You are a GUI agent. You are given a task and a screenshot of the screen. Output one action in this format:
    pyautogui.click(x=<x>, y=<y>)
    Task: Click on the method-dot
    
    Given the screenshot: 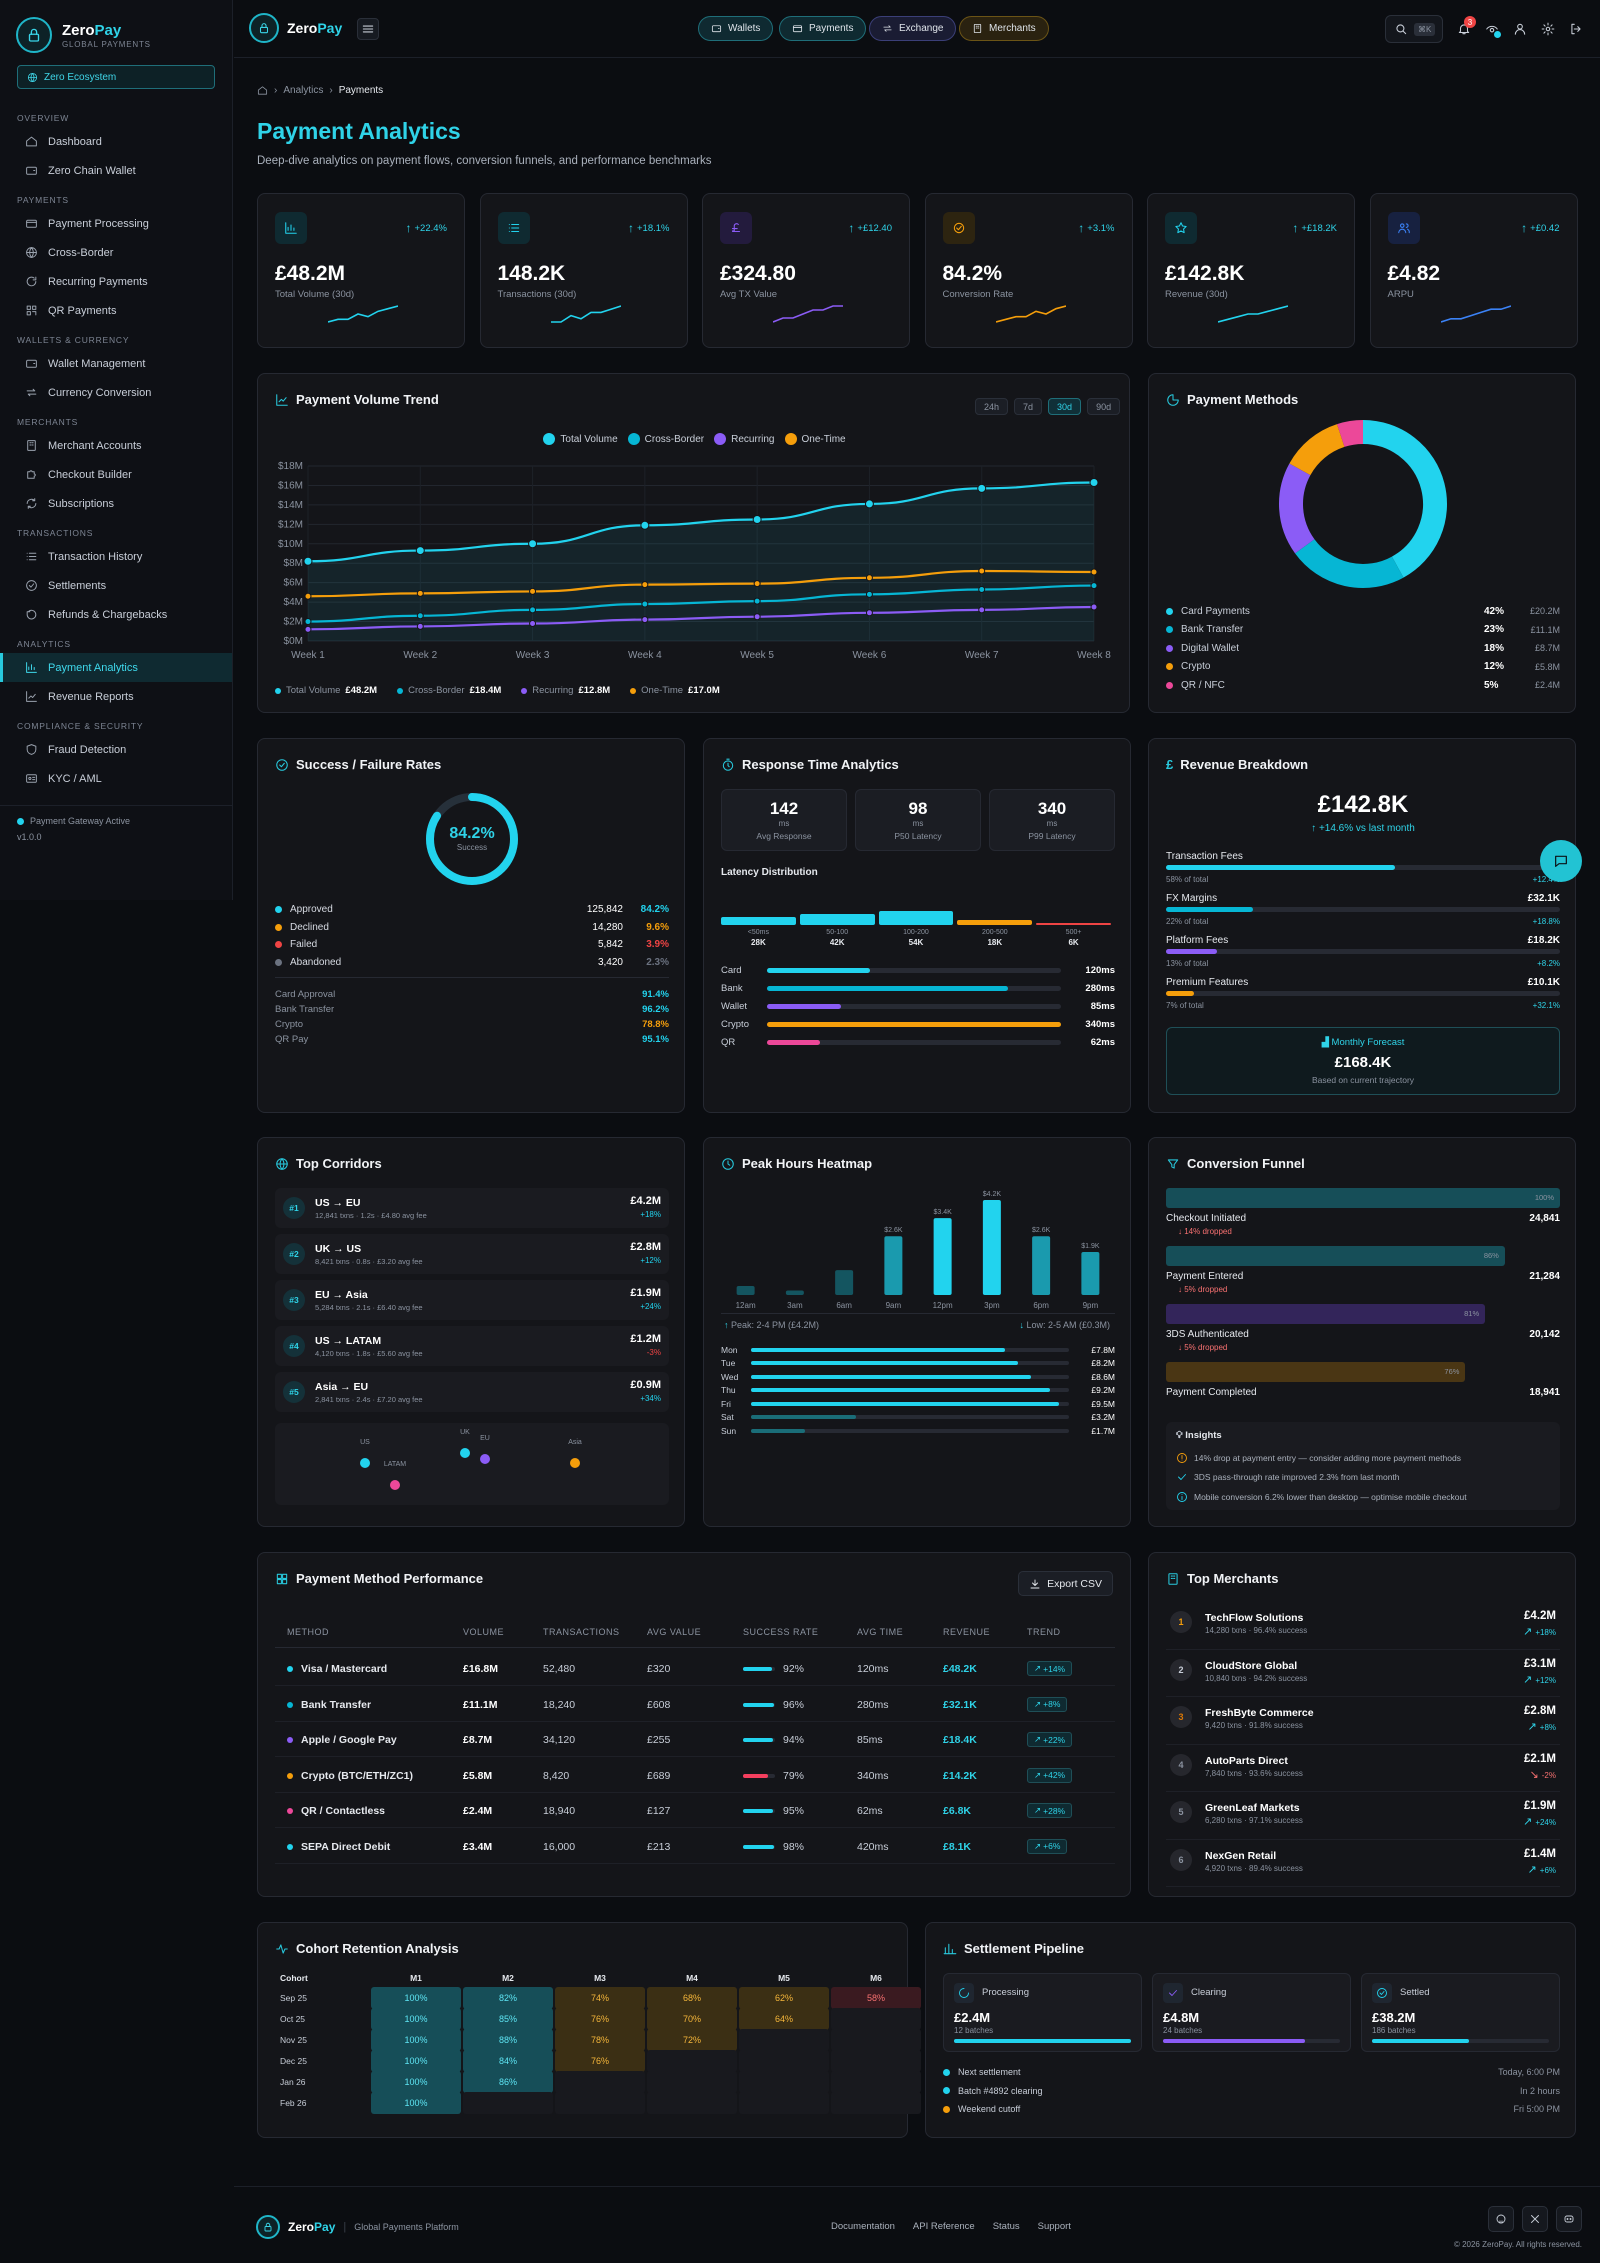 What is the action you would take?
    pyautogui.click(x=290, y=1846)
    